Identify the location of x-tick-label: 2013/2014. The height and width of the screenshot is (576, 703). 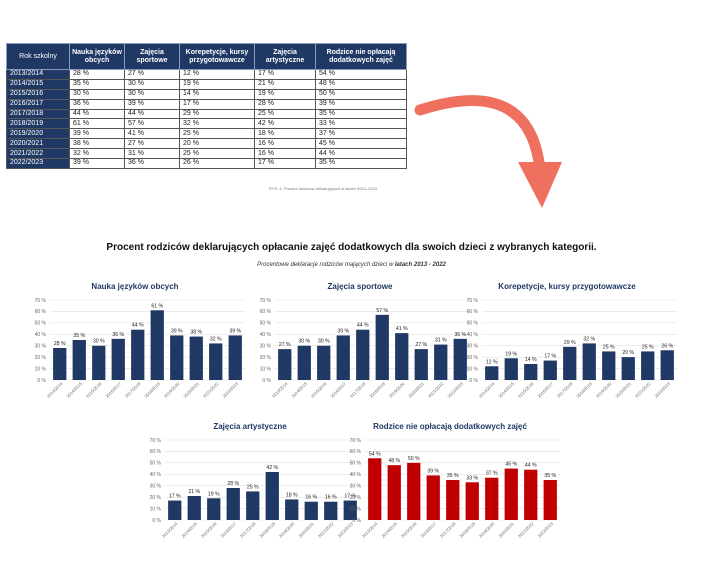
(487, 390).